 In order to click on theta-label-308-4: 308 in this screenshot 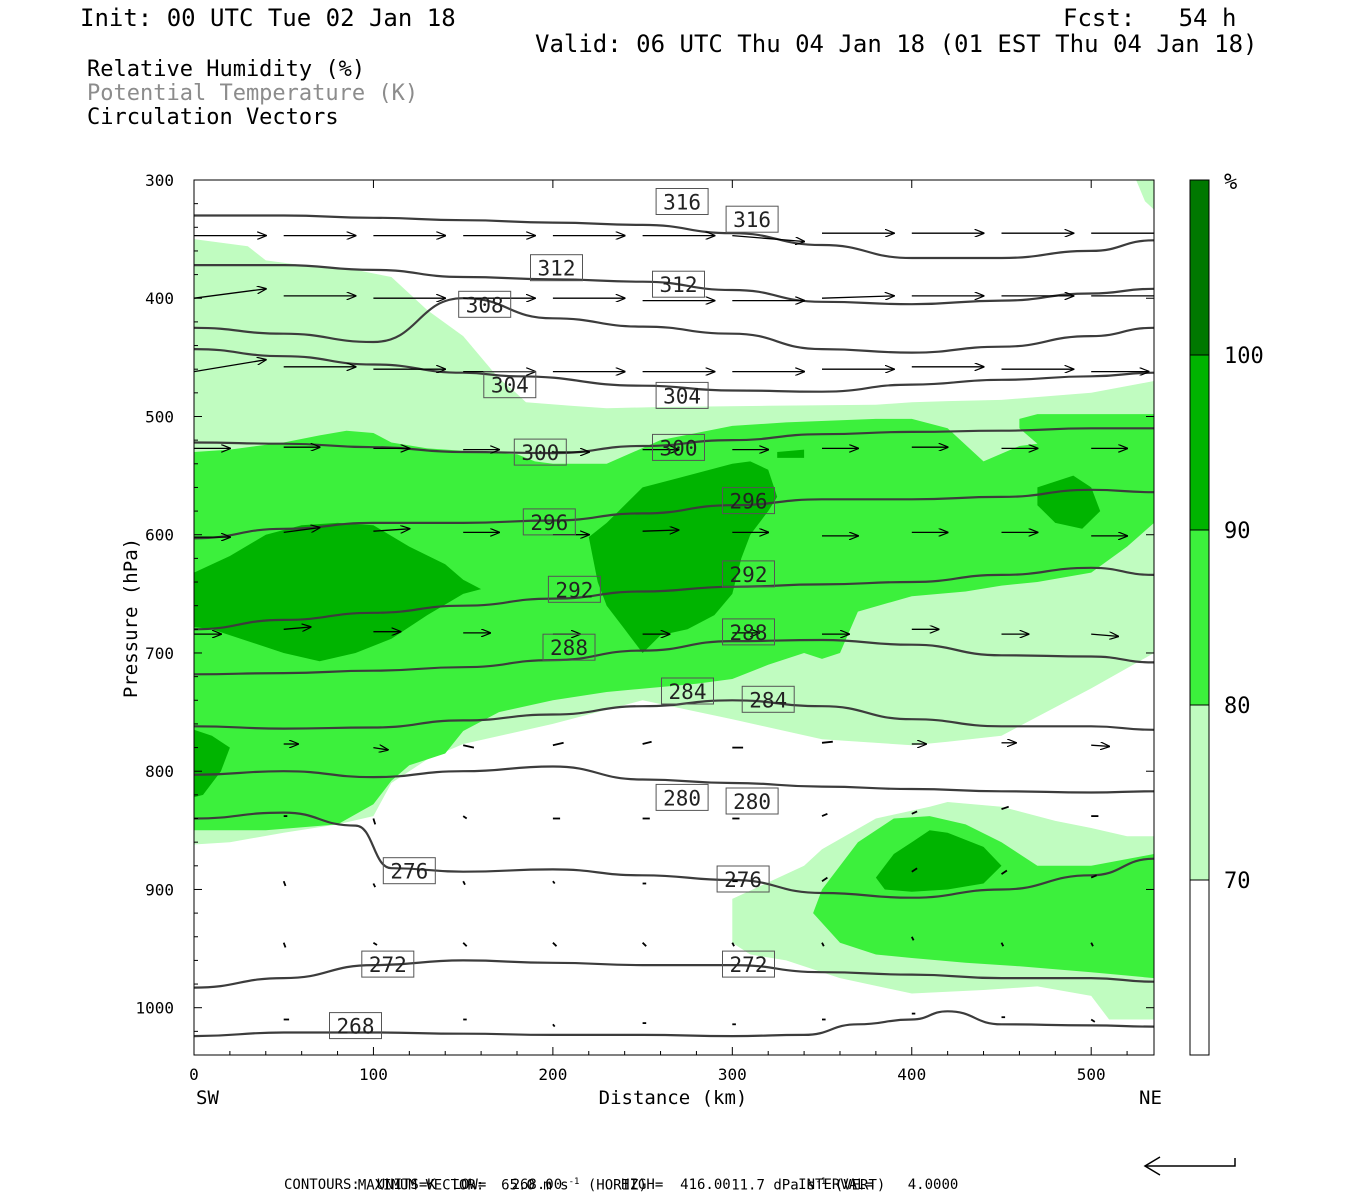, I will do `click(485, 304)`.